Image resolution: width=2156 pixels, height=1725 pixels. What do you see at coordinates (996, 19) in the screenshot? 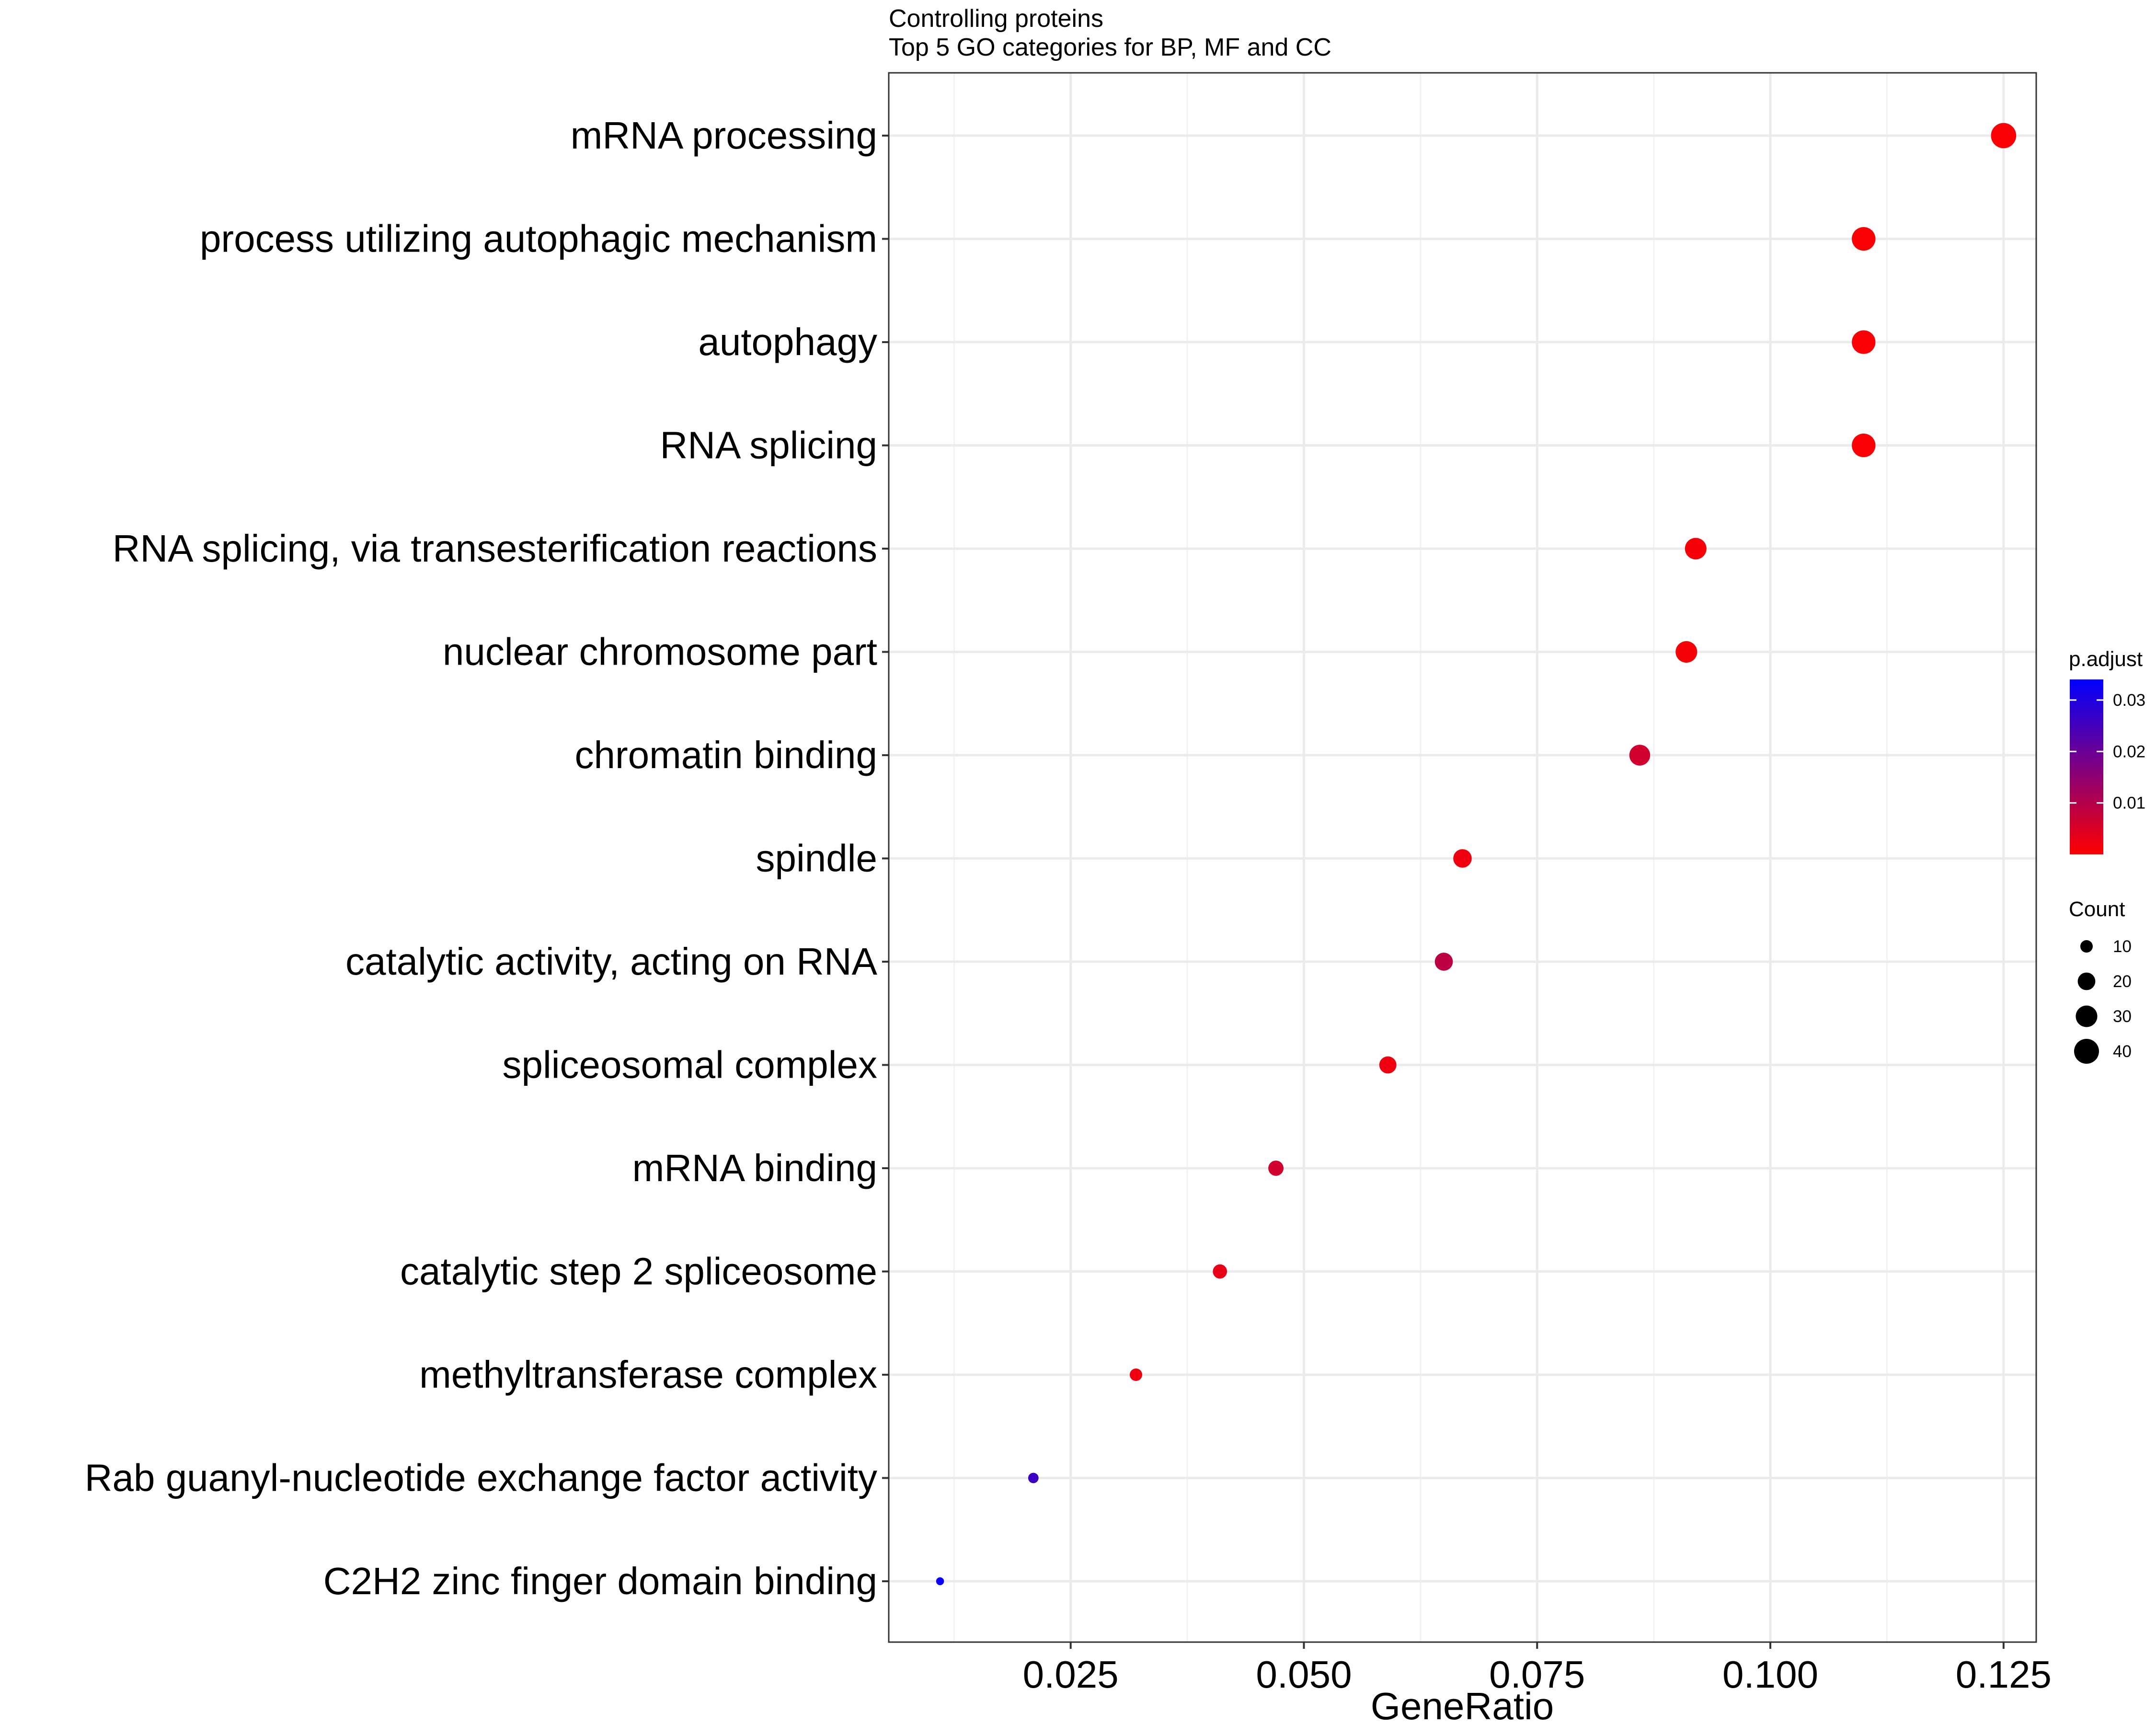
I see `chart-title: Controlling proteins` at bounding box center [996, 19].